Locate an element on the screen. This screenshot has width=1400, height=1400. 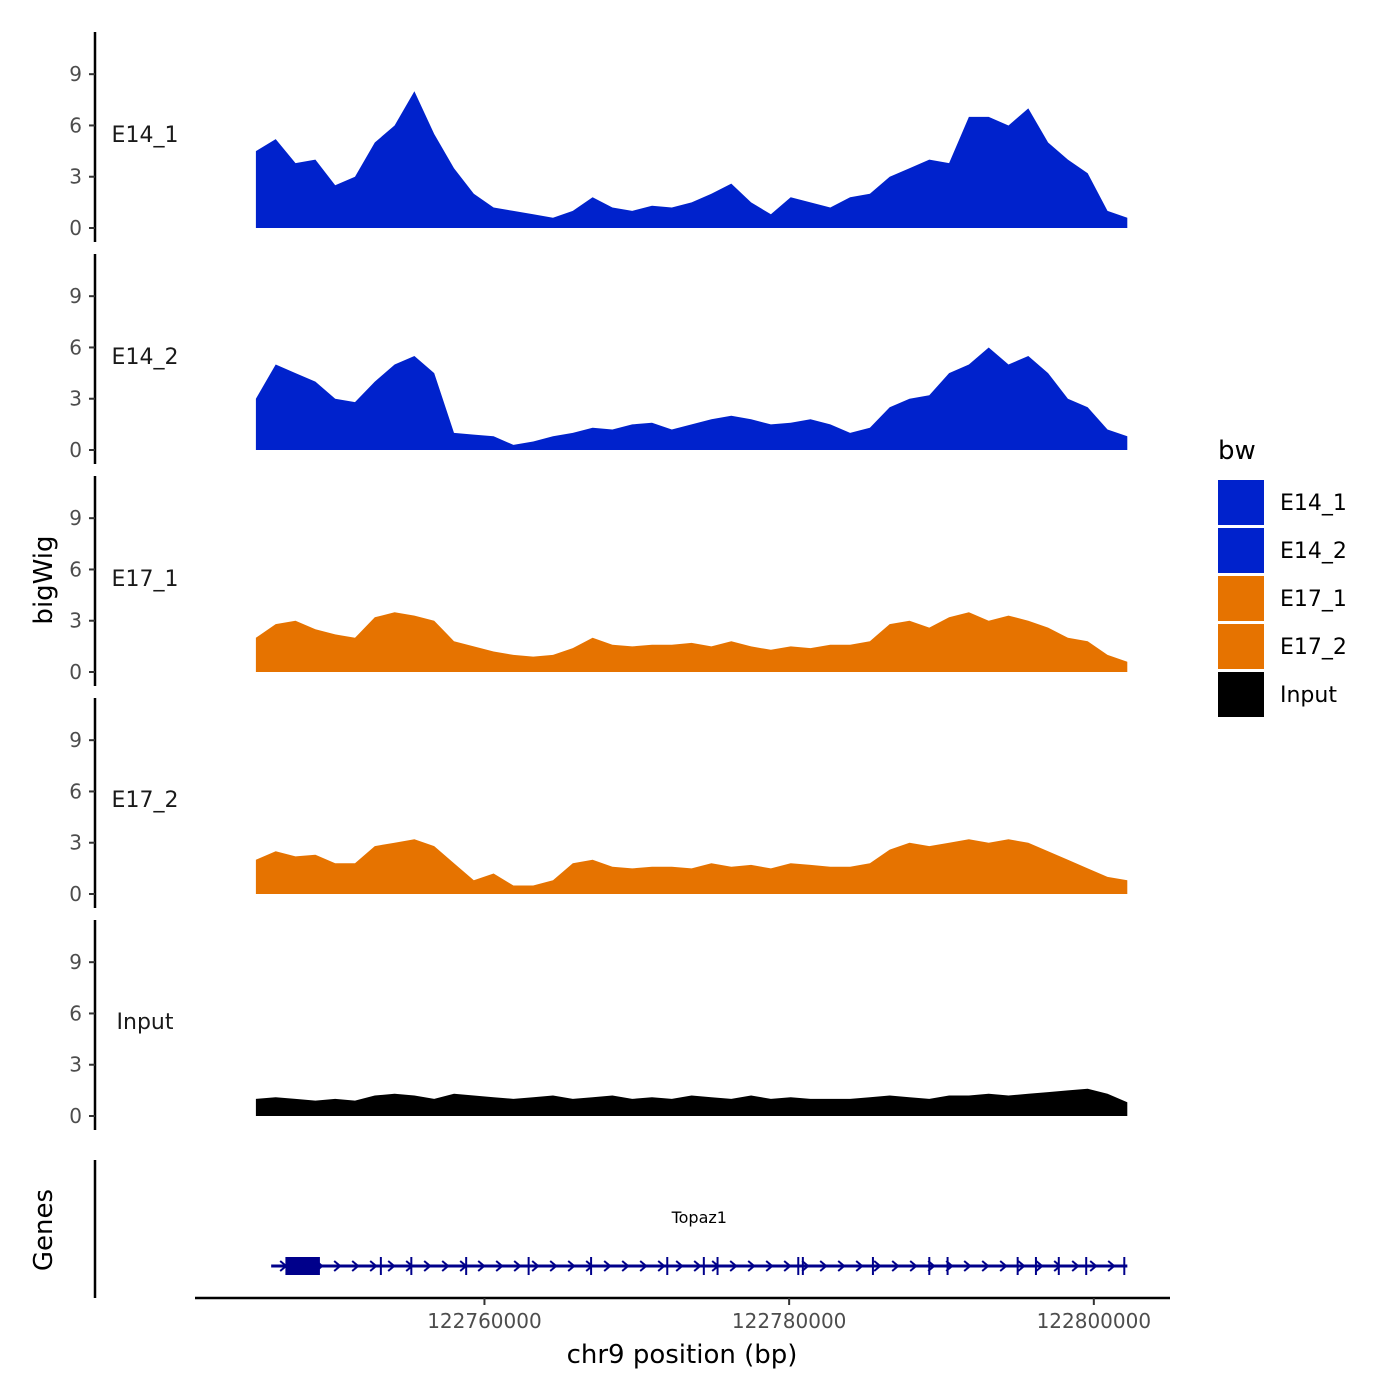
track-Input: 0 3 6 9 Input is located at coordinates (598, 1025).